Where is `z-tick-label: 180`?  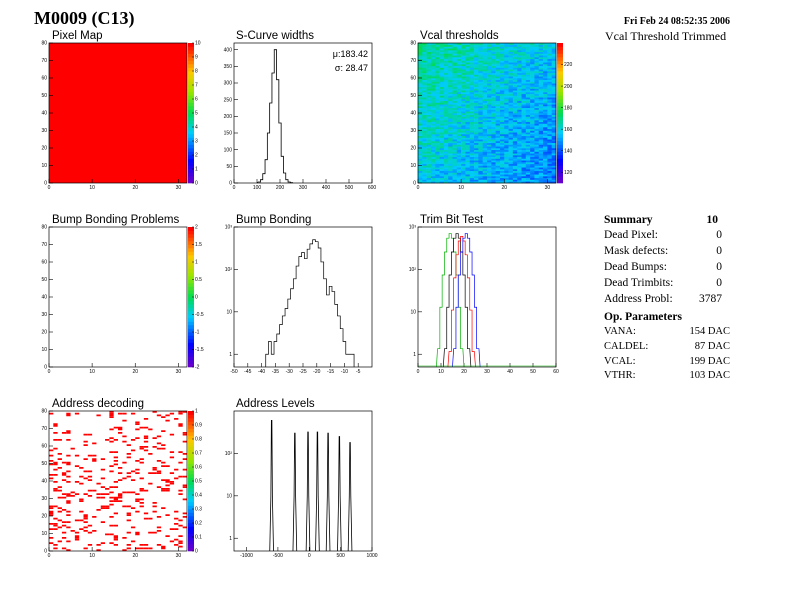
z-tick-label: 180 is located at coordinates (568, 108).